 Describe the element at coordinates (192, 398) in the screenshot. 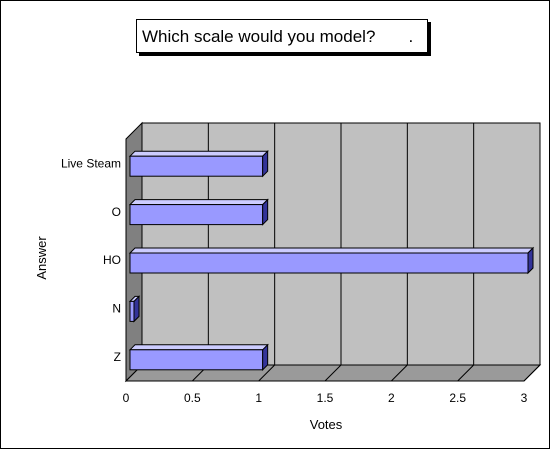

I see `x-tick-label: 0.5` at that location.